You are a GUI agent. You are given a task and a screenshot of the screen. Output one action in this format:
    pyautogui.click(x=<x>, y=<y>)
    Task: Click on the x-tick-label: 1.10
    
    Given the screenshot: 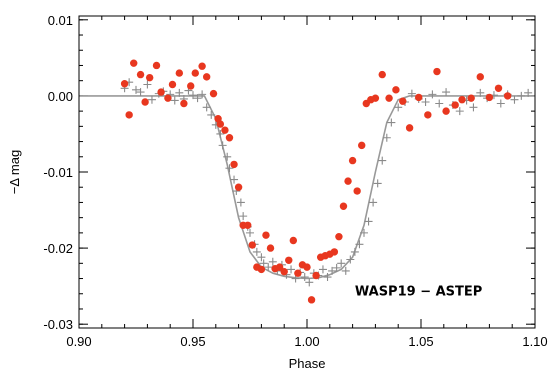 What is the action you would take?
    pyautogui.click(x=534, y=341)
    